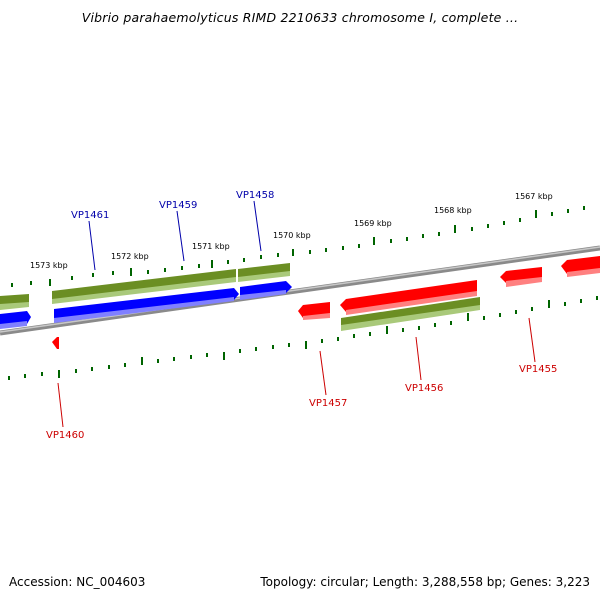 Image resolution: width=600 pixels, height=600 pixels. What do you see at coordinates (534, 196) in the screenshot?
I see `scale-label: 1567 kbp` at bounding box center [534, 196].